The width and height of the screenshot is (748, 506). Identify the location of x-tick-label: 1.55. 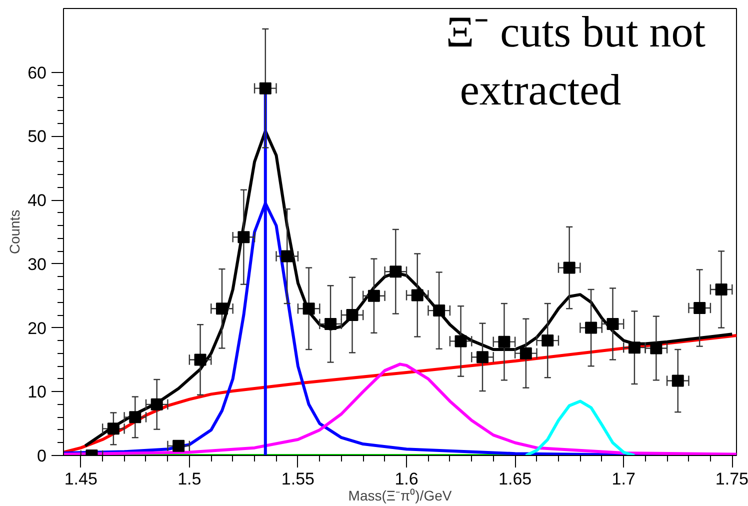
(298, 479).